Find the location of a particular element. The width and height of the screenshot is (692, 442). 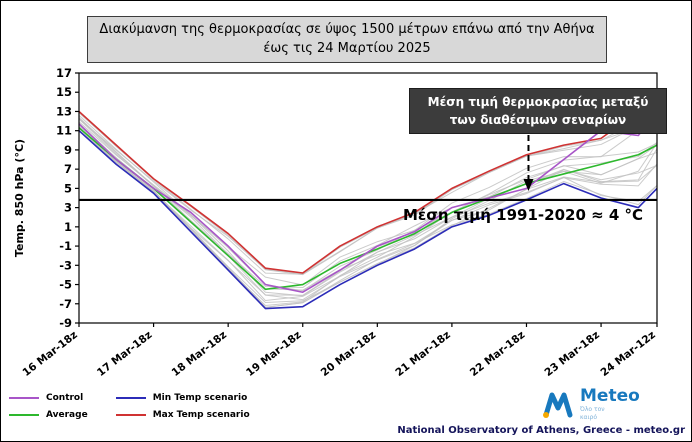

legend-label: Average is located at coordinates (67, 415).